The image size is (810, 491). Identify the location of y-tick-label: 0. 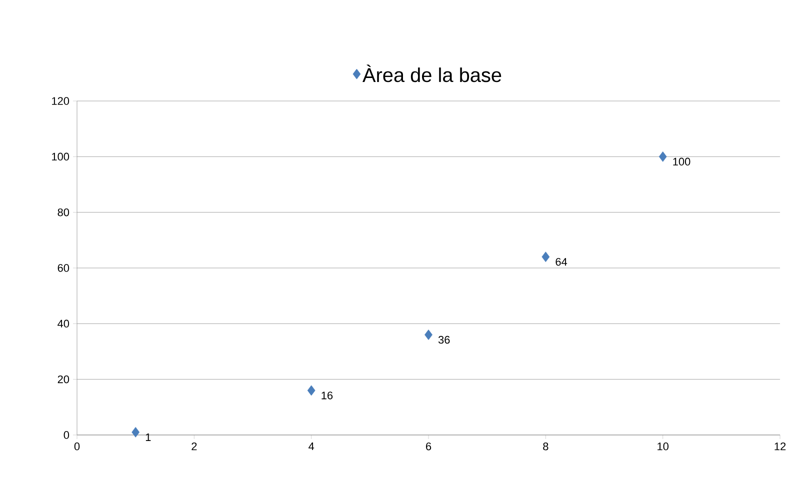
(67, 435).